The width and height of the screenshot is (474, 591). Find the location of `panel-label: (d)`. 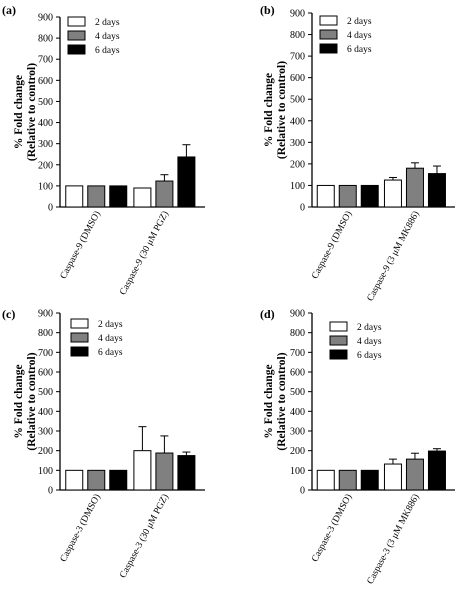

panel-label: (d) is located at coordinates (267, 314).